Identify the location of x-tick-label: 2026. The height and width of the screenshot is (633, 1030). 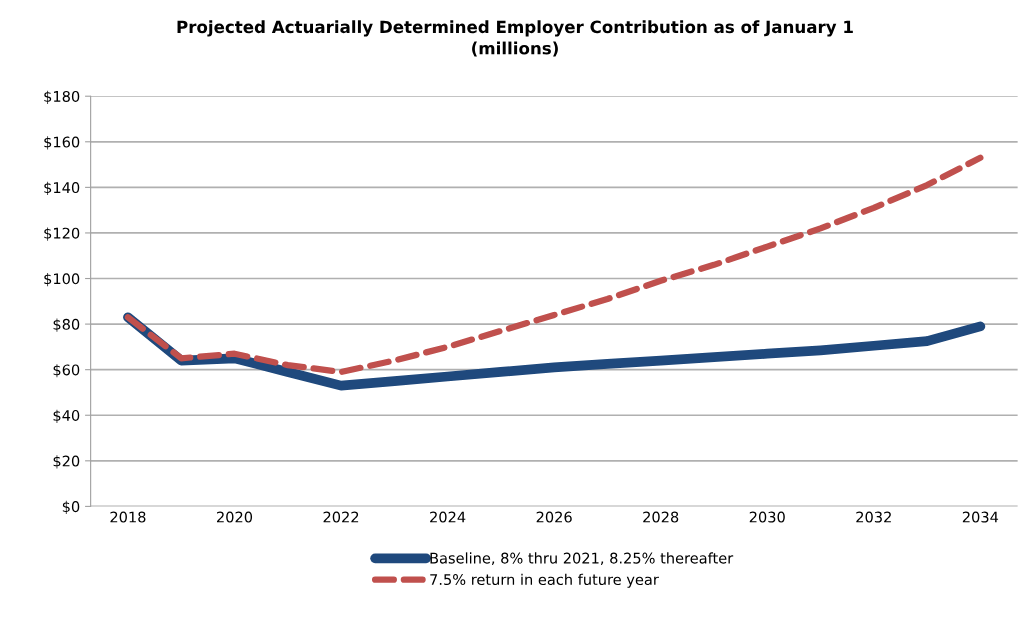
(554, 517).